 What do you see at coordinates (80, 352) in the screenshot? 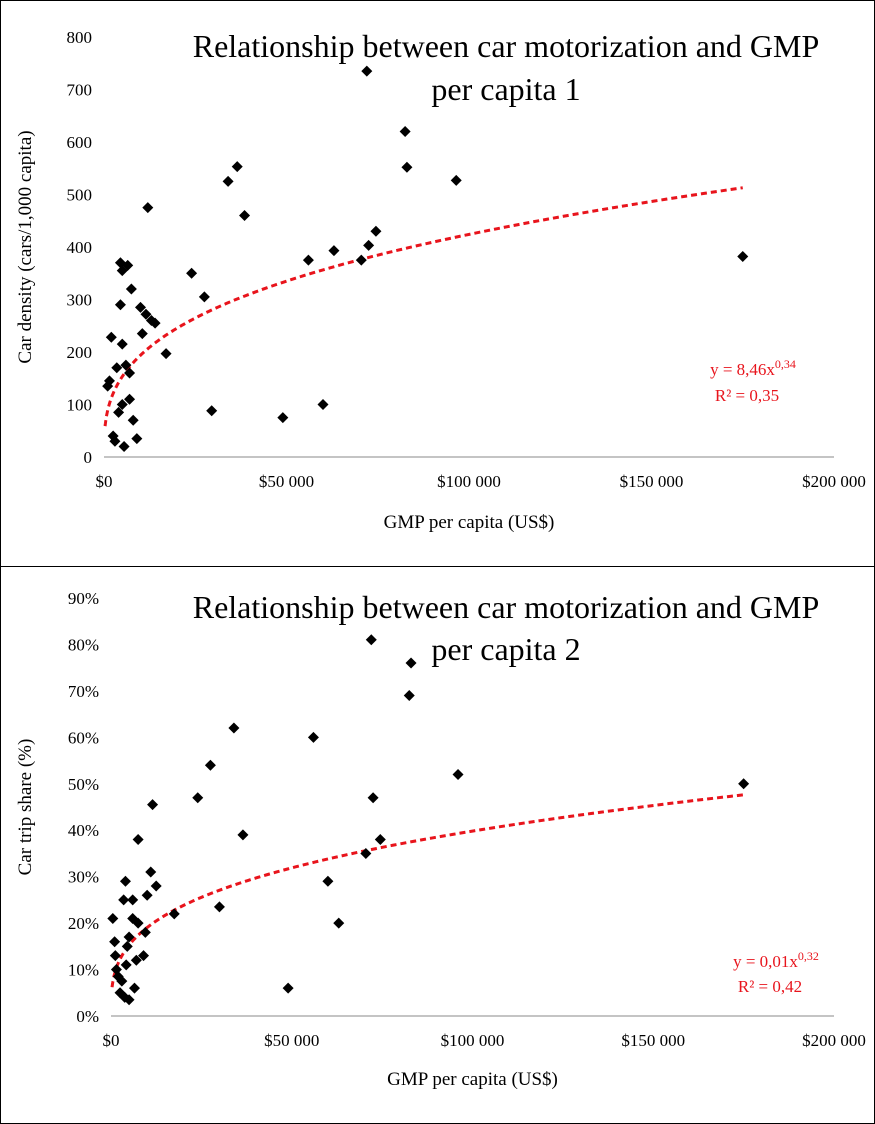
I see `y-tick-label: 200` at bounding box center [80, 352].